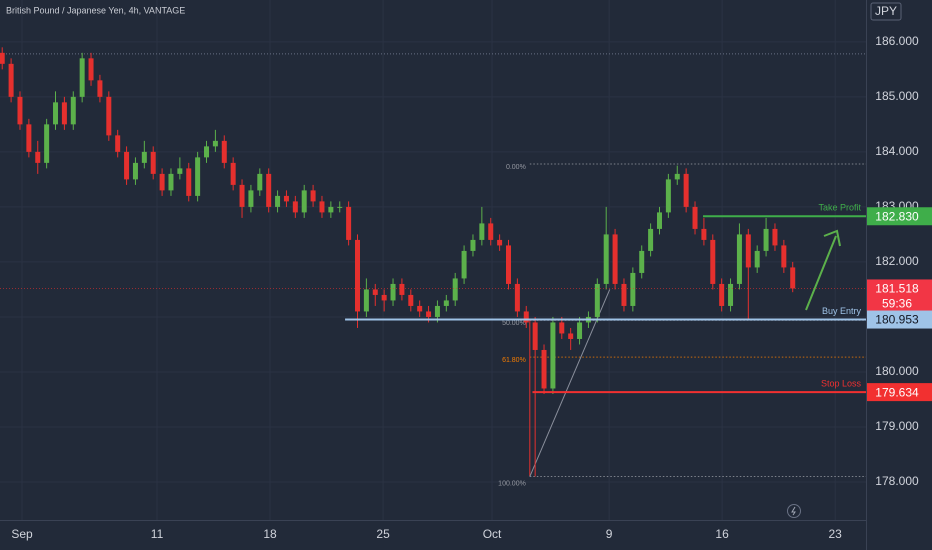 The height and width of the screenshot is (550, 932). I want to click on current-price-label: 181.518, so click(897, 289).